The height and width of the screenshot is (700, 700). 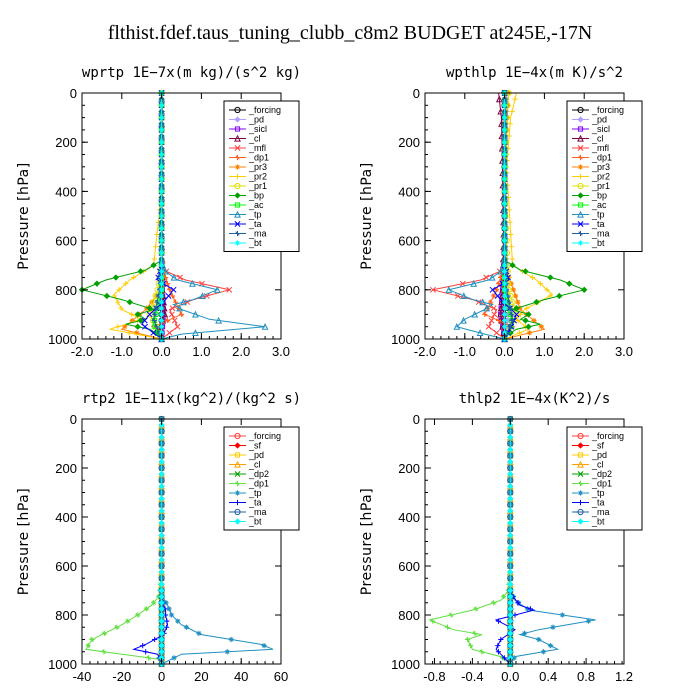 I want to click on y-tick-label: 400, so click(x=66, y=517).